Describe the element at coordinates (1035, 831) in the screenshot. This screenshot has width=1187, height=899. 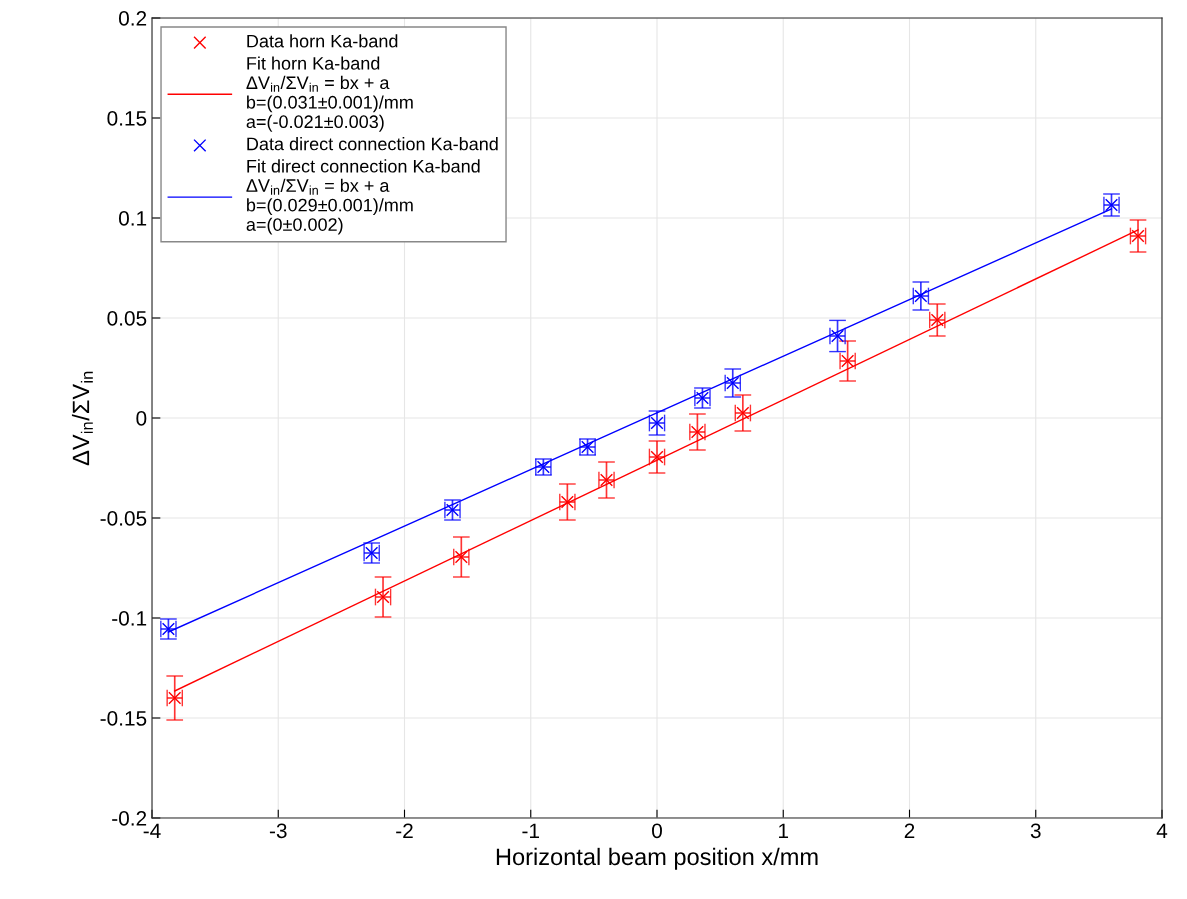
I see `x-tick-label: 3` at that location.